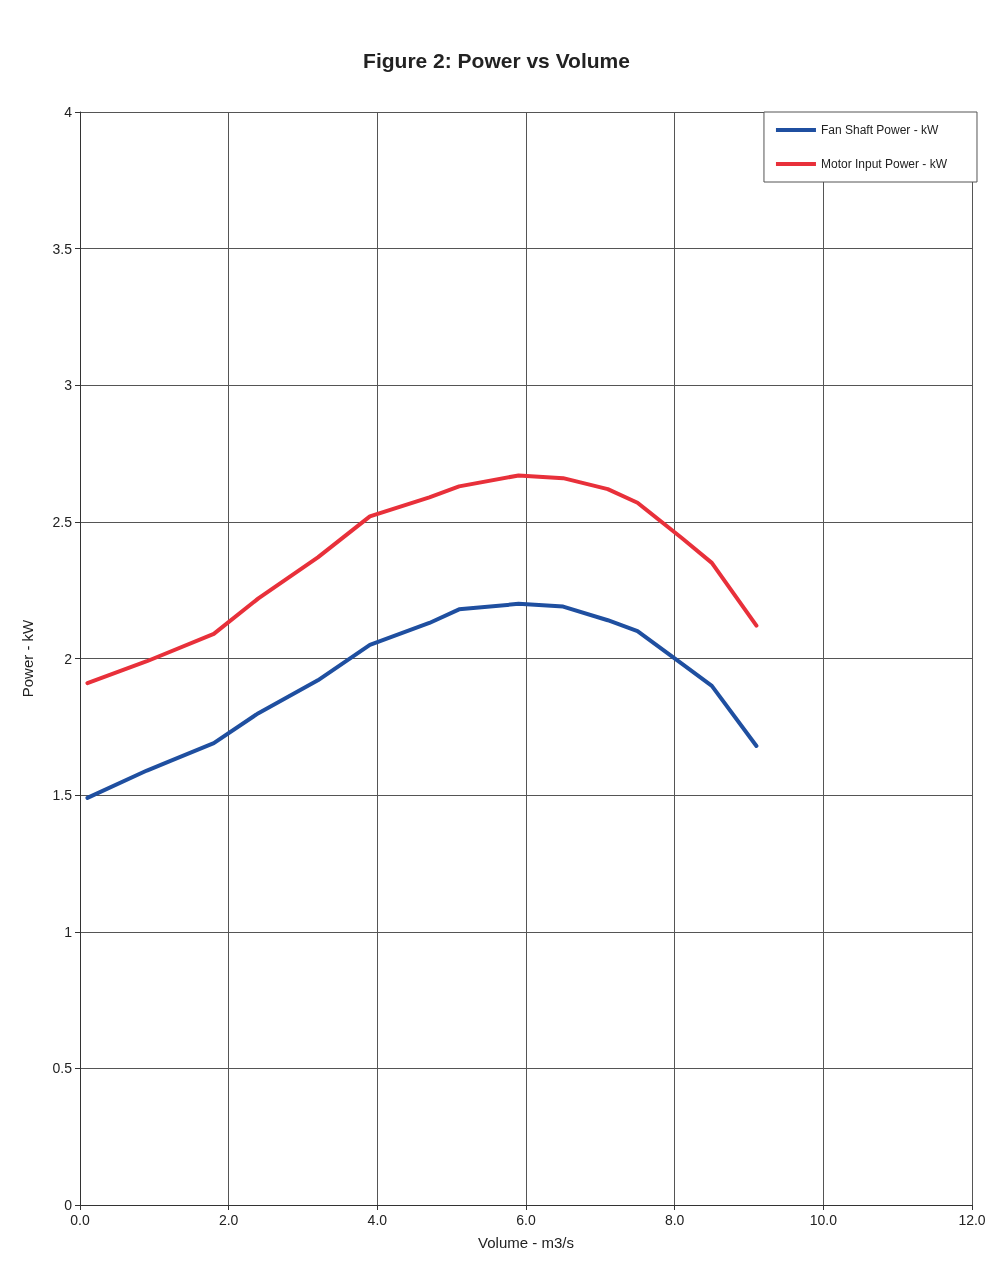  What do you see at coordinates (62, 248) in the screenshot?
I see `y-tick-label: 3.5` at bounding box center [62, 248].